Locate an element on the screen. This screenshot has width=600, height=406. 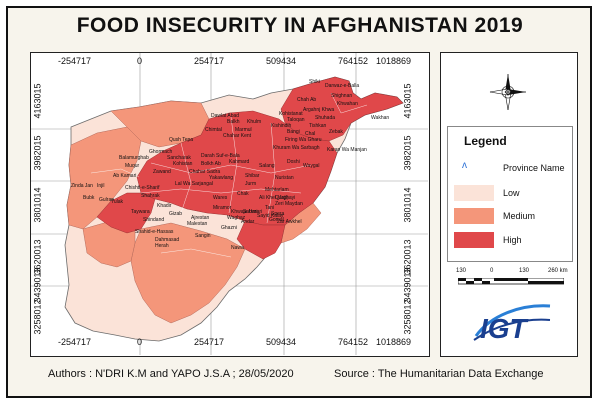
region-medium-south is located at coordinates (188, 273).